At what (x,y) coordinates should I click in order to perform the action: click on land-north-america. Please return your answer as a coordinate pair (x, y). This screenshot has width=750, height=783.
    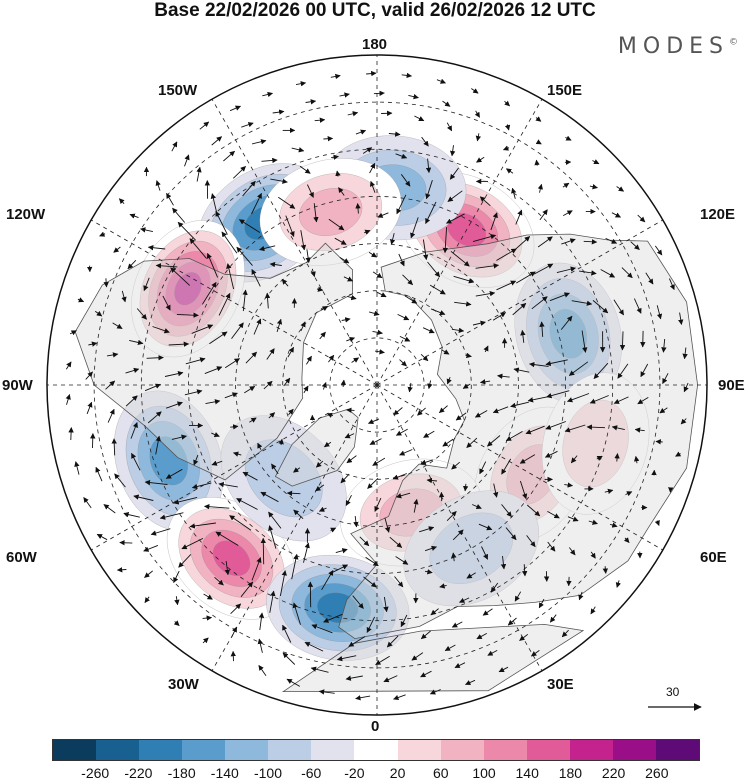
    Looking at the image, I should click on (214, 361).